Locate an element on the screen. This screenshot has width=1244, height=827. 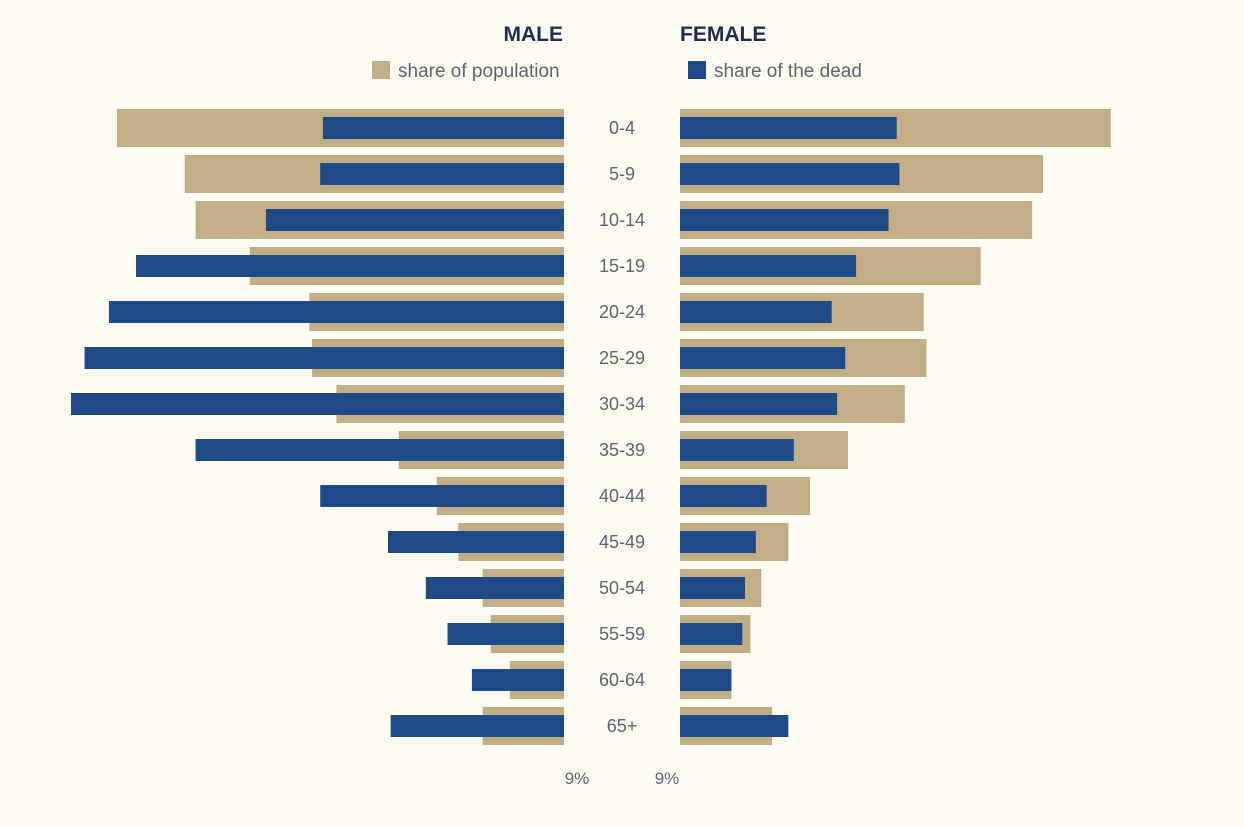
male-title: MALE is located at coordinates (534, 34).